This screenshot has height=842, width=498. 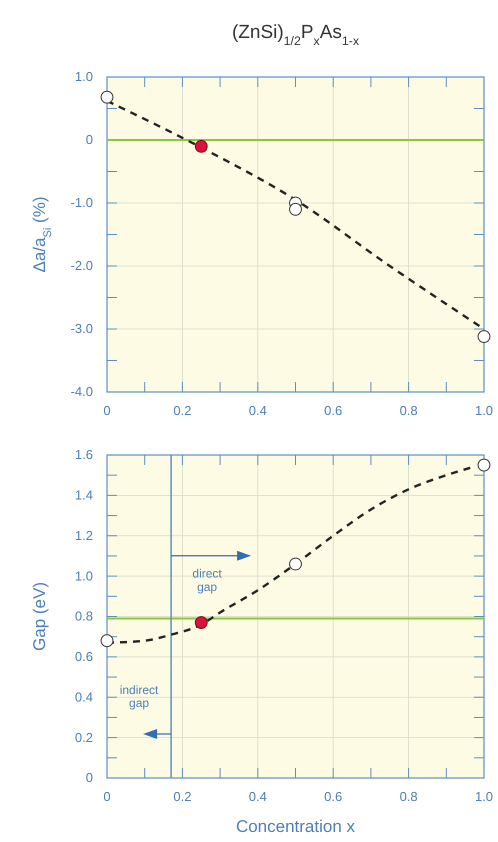 What do you see at coordinates (83, 737) in the screenshot?
I see `y-tick-label: 0.2` at bounding box center [83, 737].